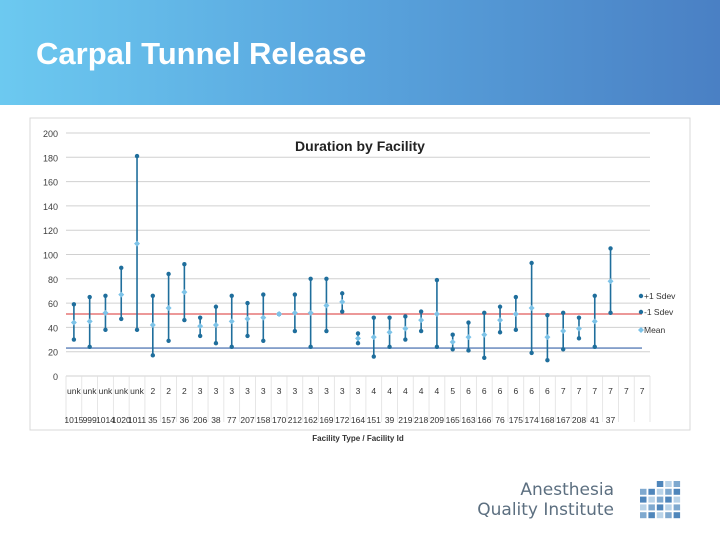  I want to click on logo-grid-icon, so click(660, 500).